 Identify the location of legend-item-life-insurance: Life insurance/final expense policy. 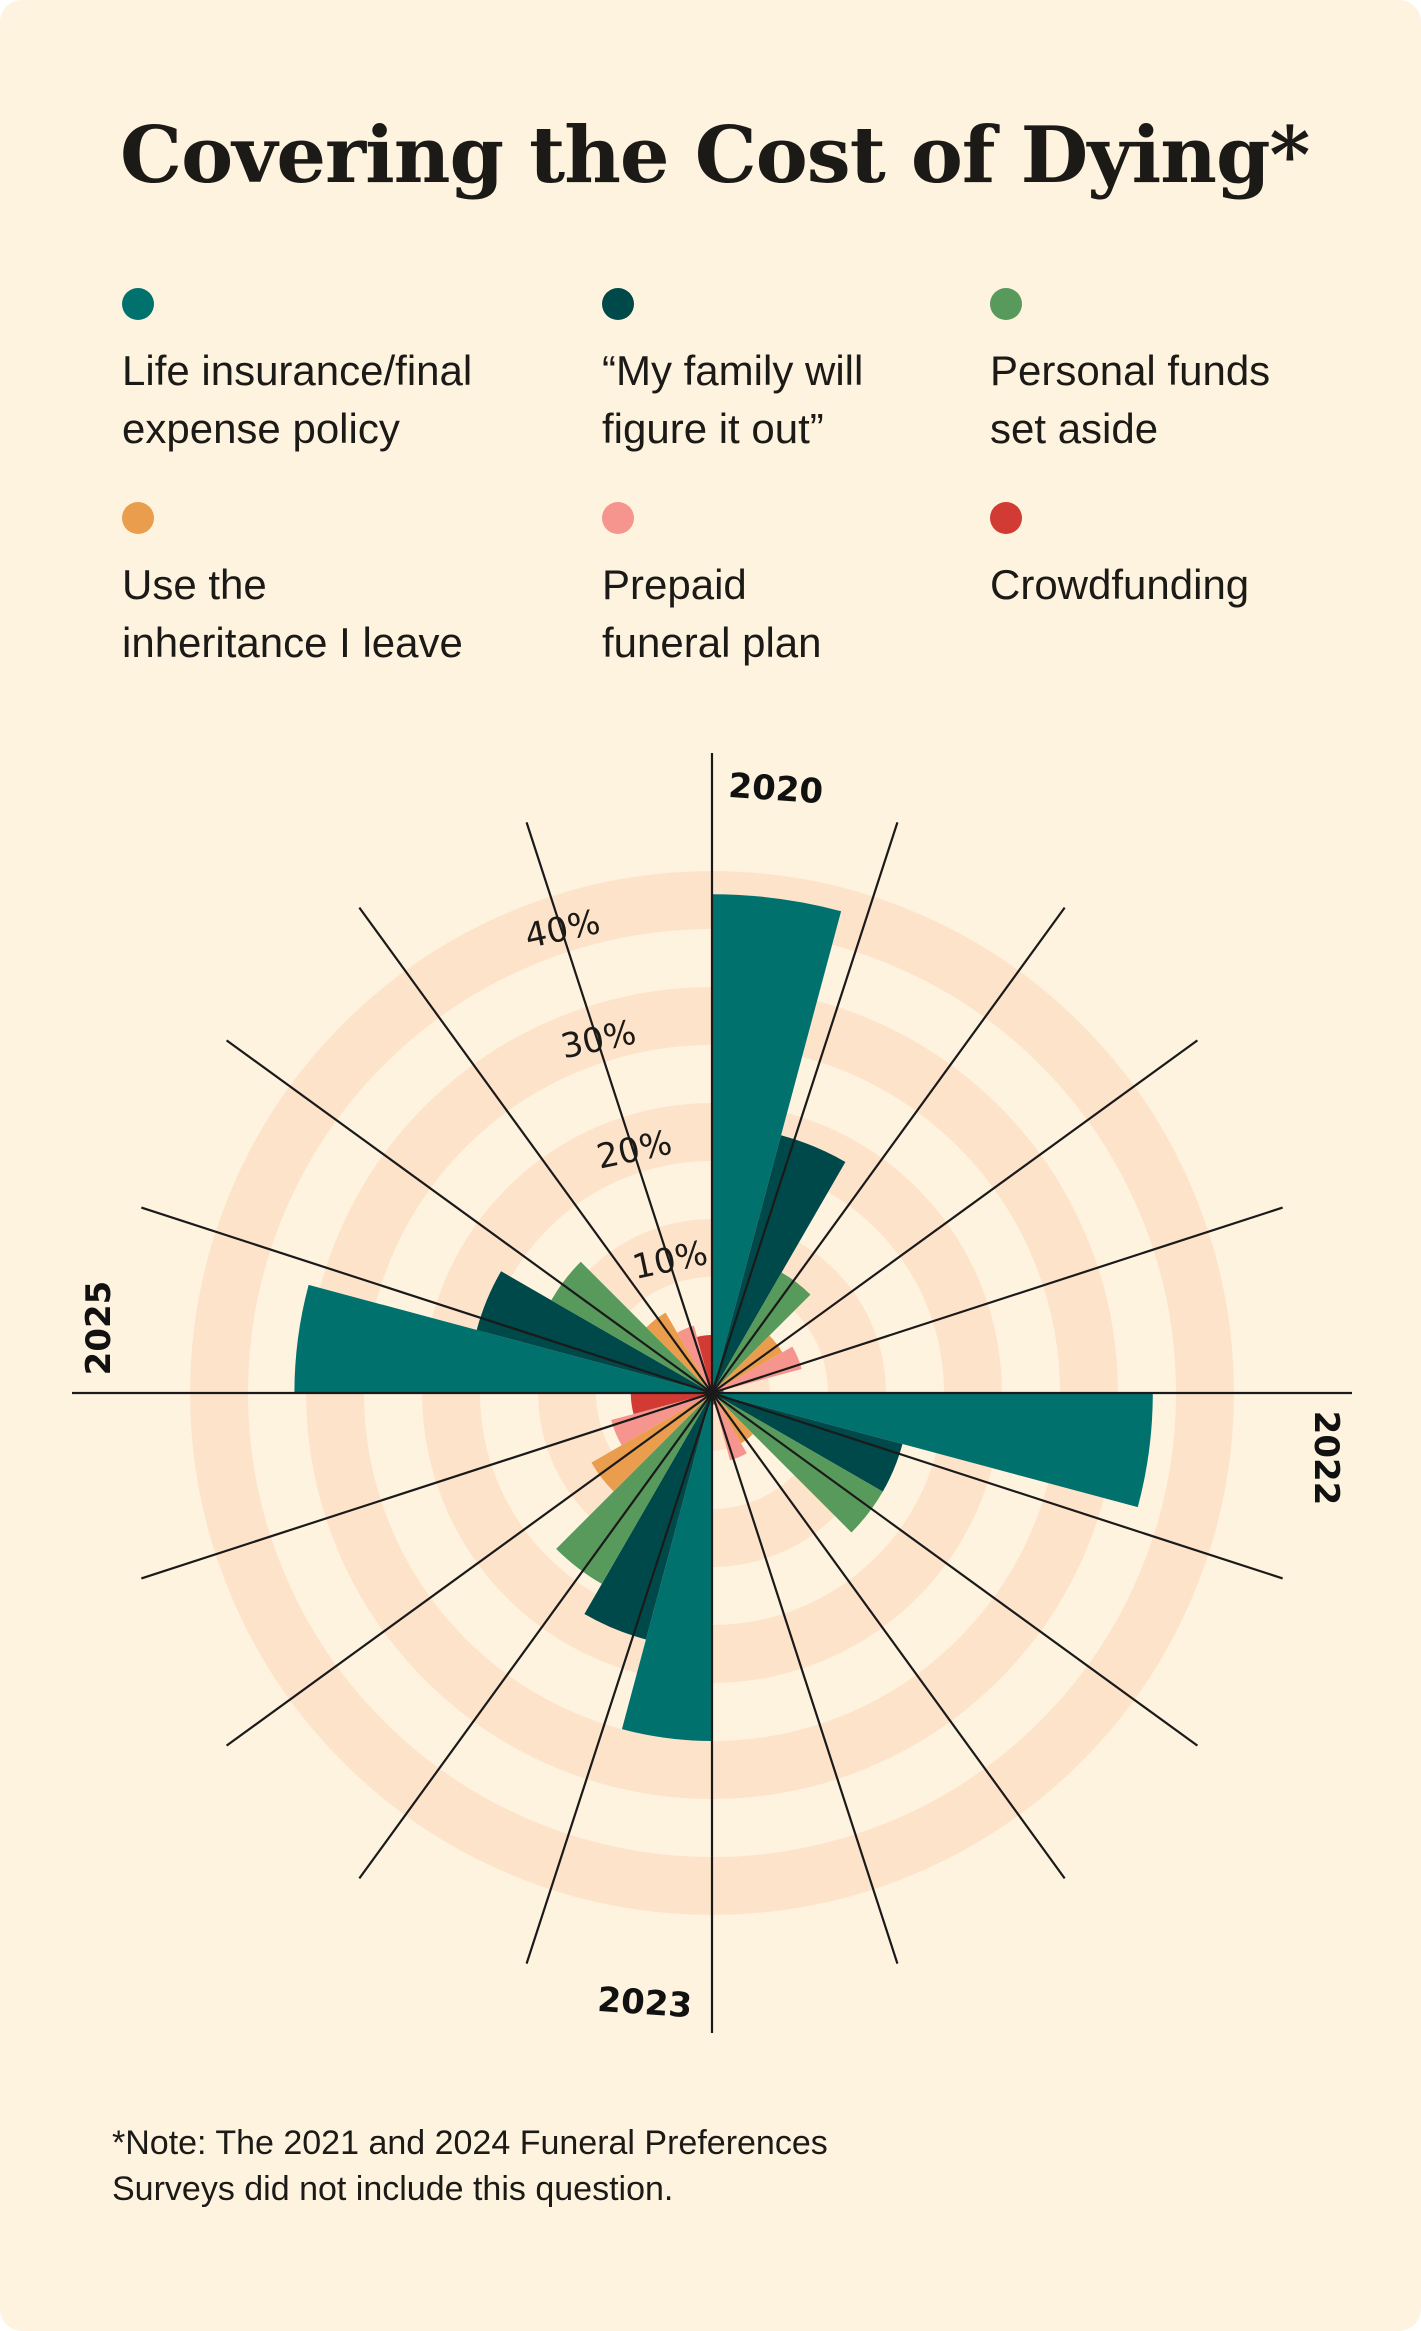
(332, 373).